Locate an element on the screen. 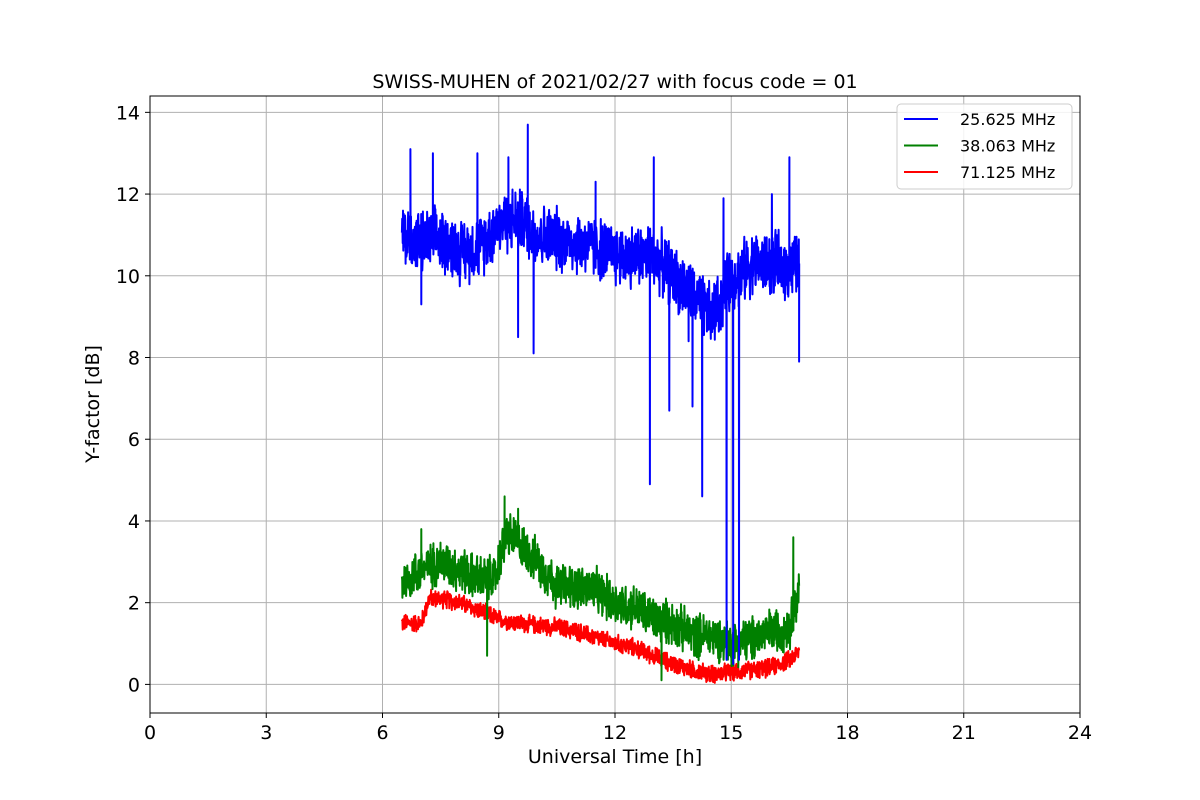 This screenshot has width=1200, height=800. x-tick-label: 12 is located at coordinates (615, 733).